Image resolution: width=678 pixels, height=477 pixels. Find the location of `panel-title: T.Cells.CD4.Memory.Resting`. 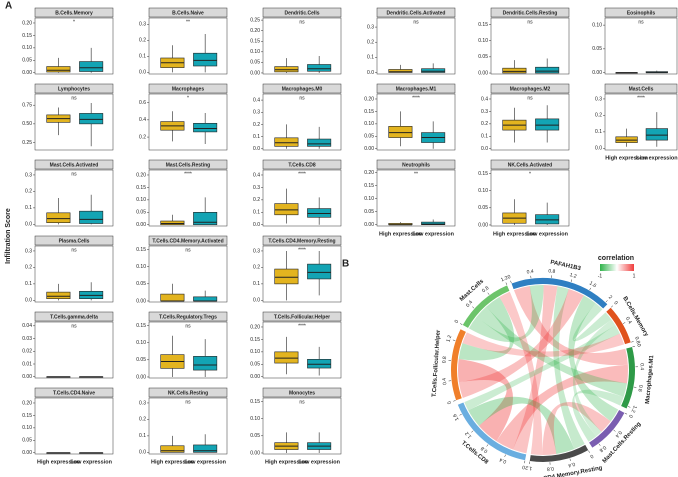

panel-title: T.Cells.CD4.Memory.Resting is located at coordinates (301, 241).